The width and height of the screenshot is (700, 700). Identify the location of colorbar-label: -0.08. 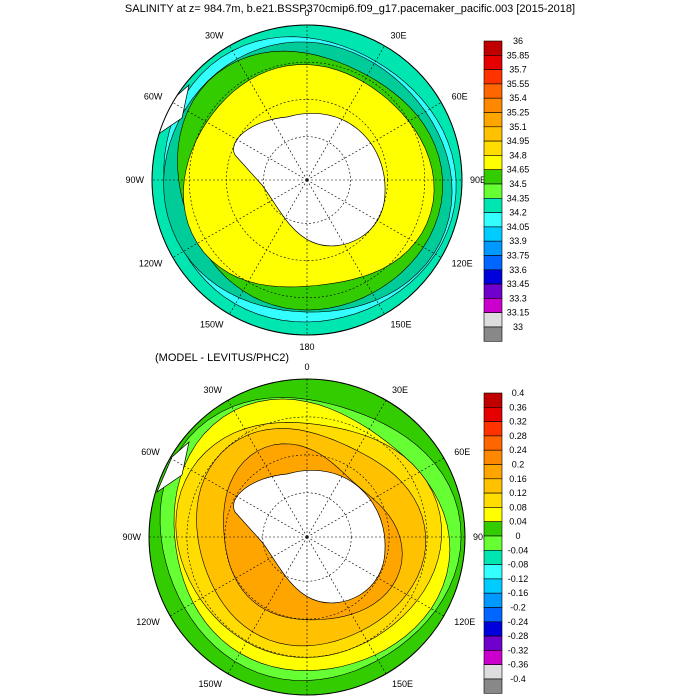
(518, 565).